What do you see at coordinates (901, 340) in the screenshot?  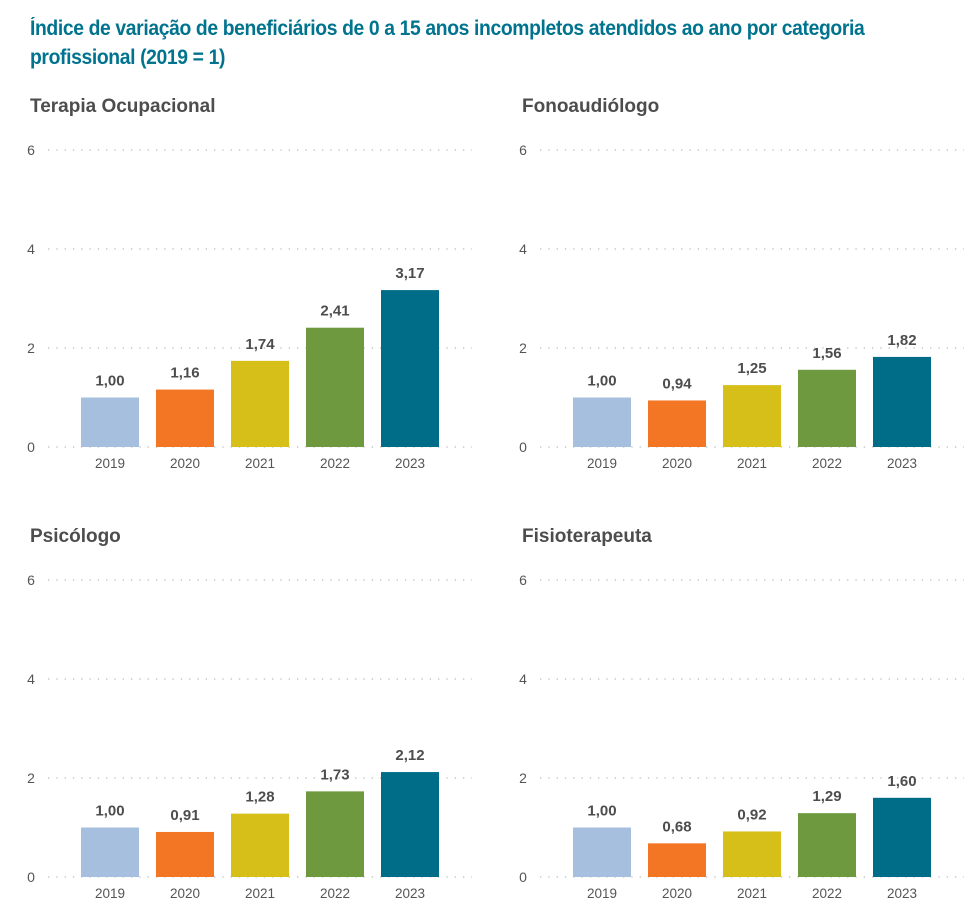 I see `value-label: 1,82` at bounding box center [901, 340].